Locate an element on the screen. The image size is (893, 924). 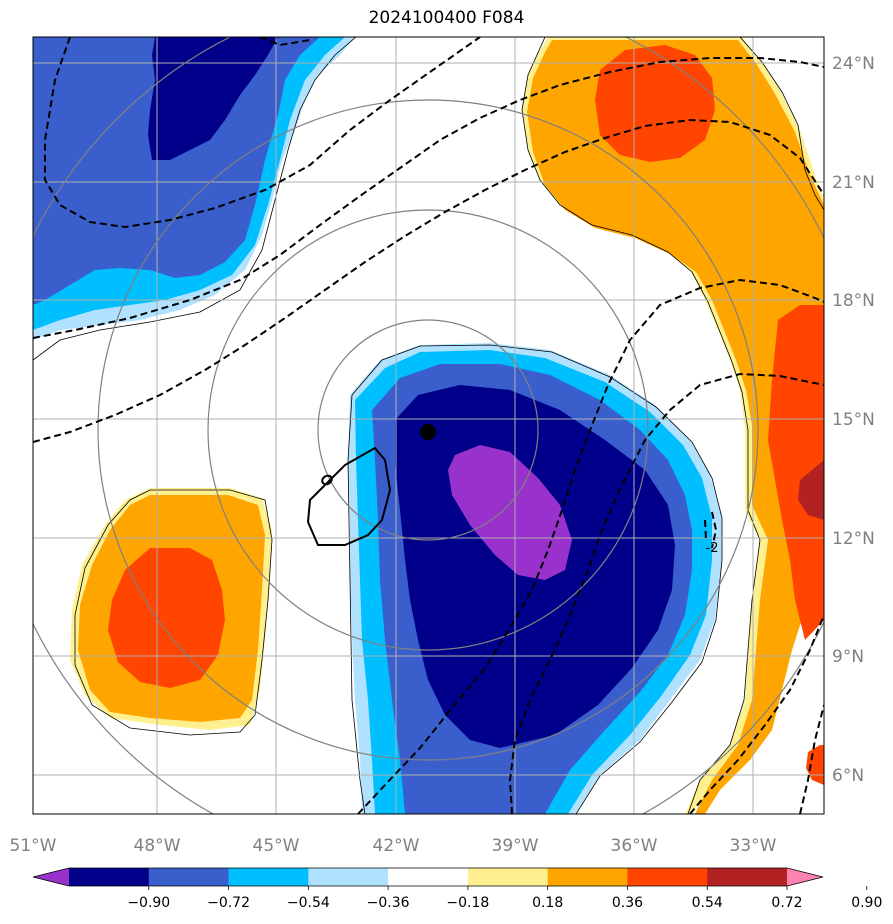
colorbar-tick-label: 0.54 is located at coordinates (707, 903).